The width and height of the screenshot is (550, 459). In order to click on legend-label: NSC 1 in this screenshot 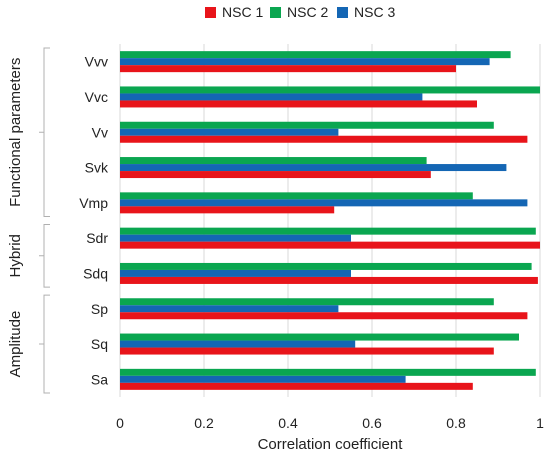, I will do `click(243, 12)`.